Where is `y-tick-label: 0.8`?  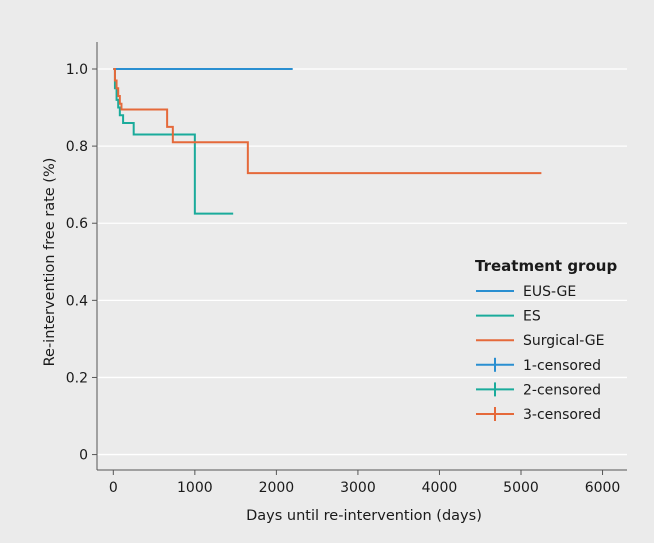
y-tick-label: 0.8 is located at coordinates (77, 147).